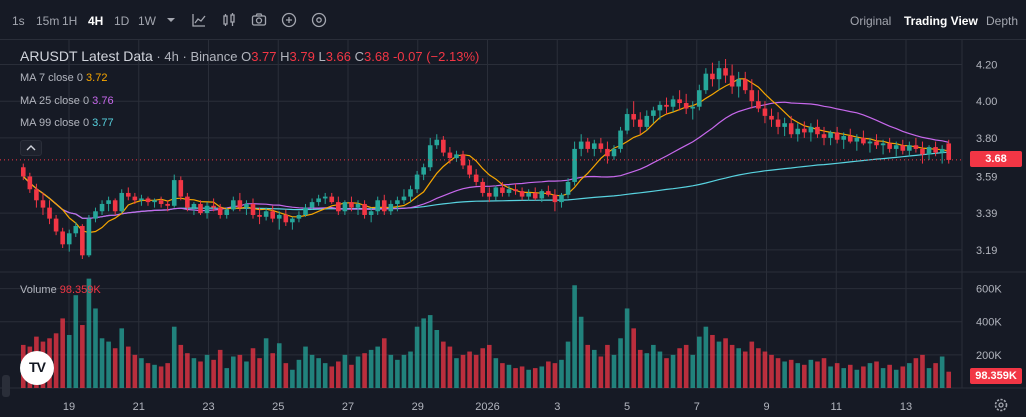 The height and width of the screenshot is (417, 1026). I want to click on price-tick-label: 3.59, so click(986, 177).